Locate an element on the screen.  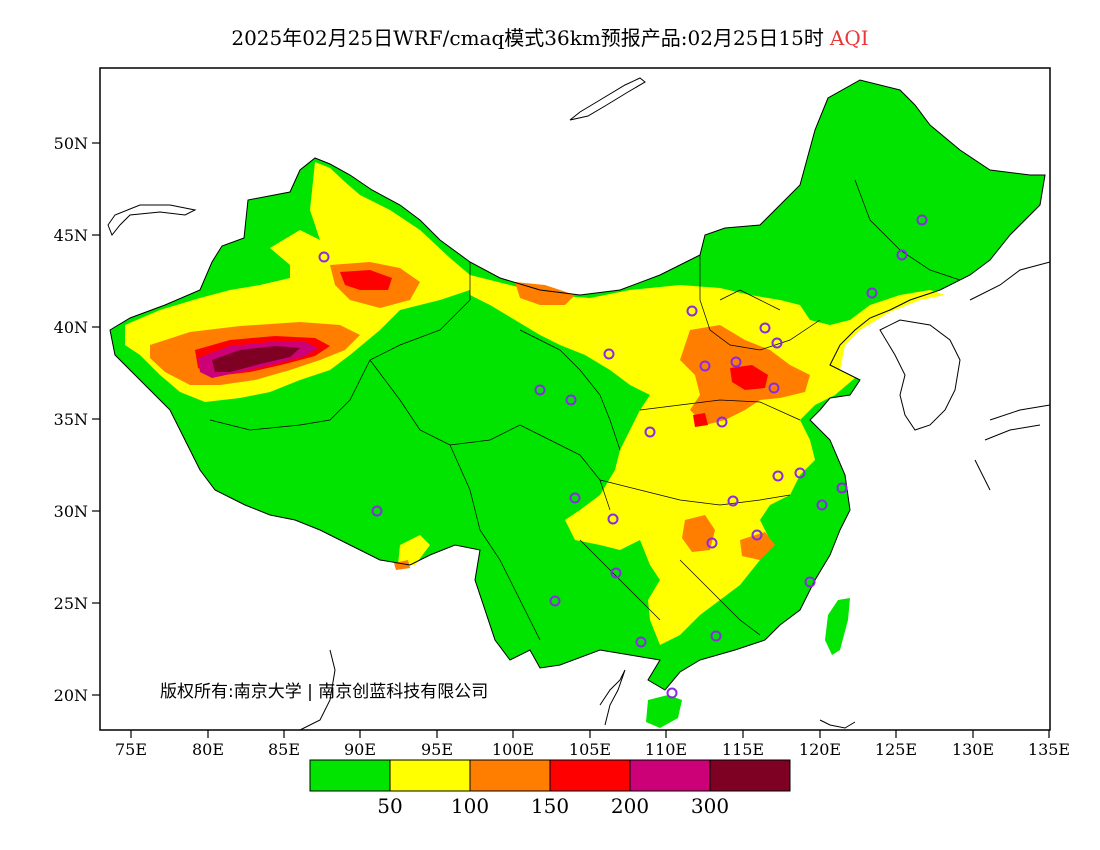
lat-label: 20N is located at coordinates (71, 695).